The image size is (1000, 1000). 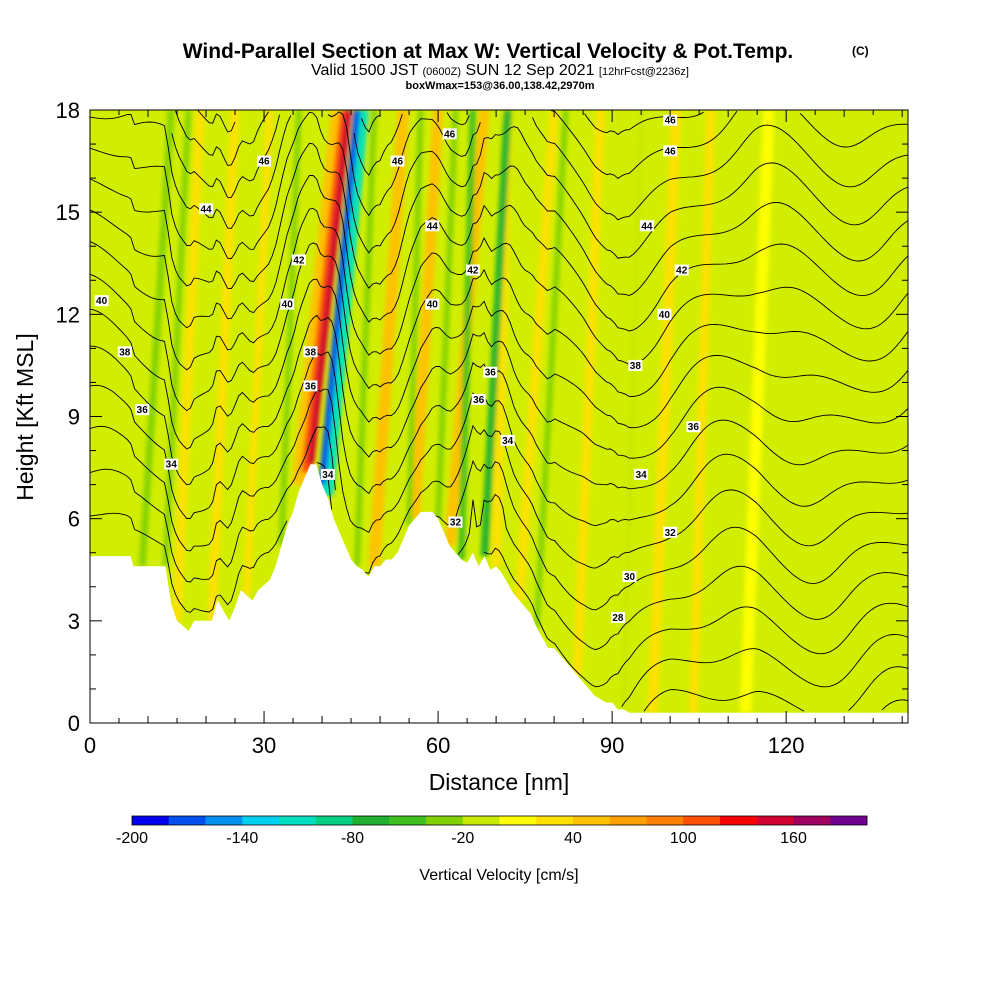 What do you see at coordinates (352, 838) in the screenshot?
I see `colorbar-tick-label: -80` at bounding box center [352, 838].